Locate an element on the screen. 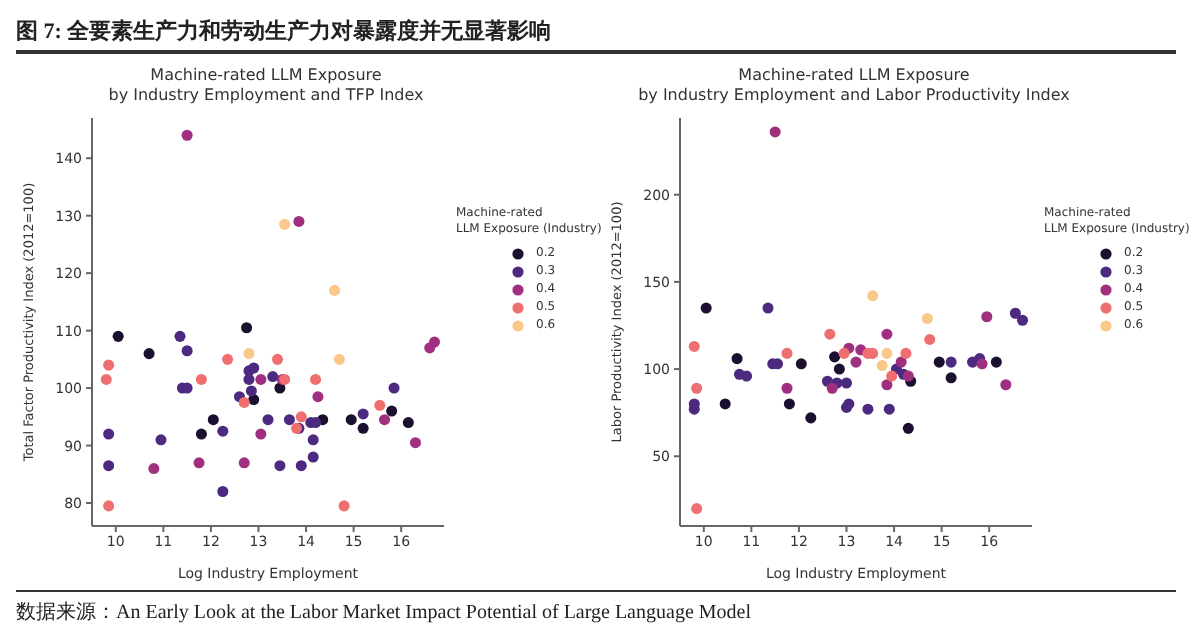 The width and height of the screenshot is (1192, 642). caption: 图 7: 全要素生产力和劳动生产力对暴露度并无显著影响 is located at coordinates (596, 35).